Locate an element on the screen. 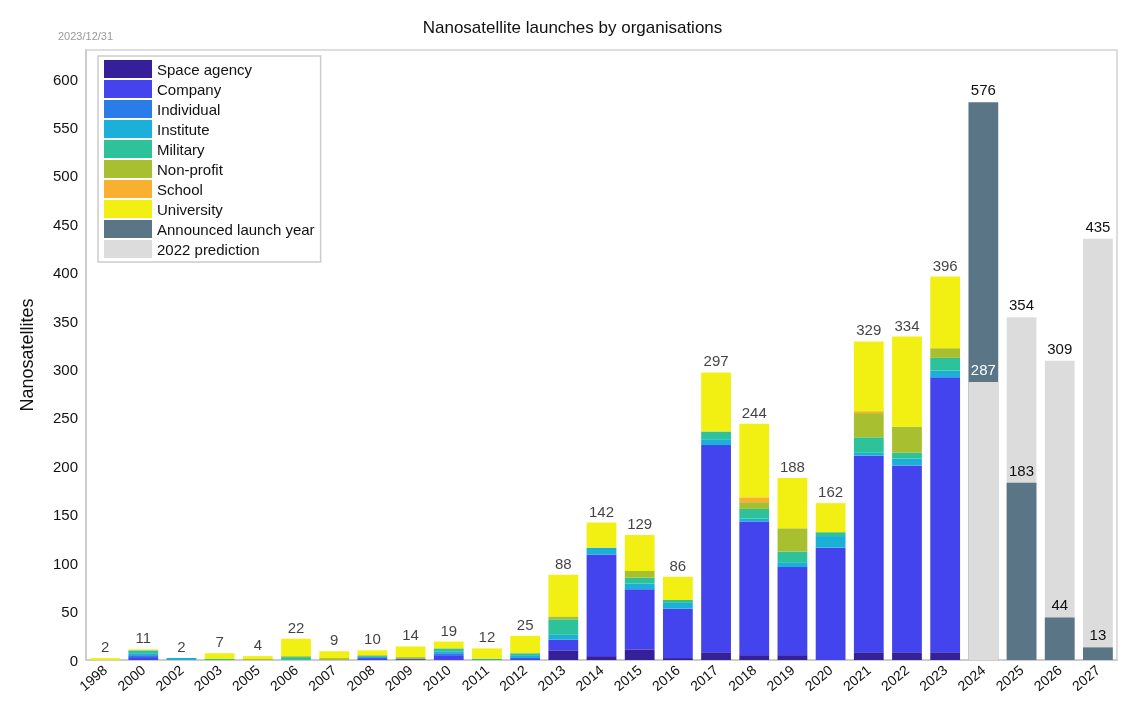 This screenshot has height=720, width=1145. y-tick-label: 0 is located at coordinates (73, 660).